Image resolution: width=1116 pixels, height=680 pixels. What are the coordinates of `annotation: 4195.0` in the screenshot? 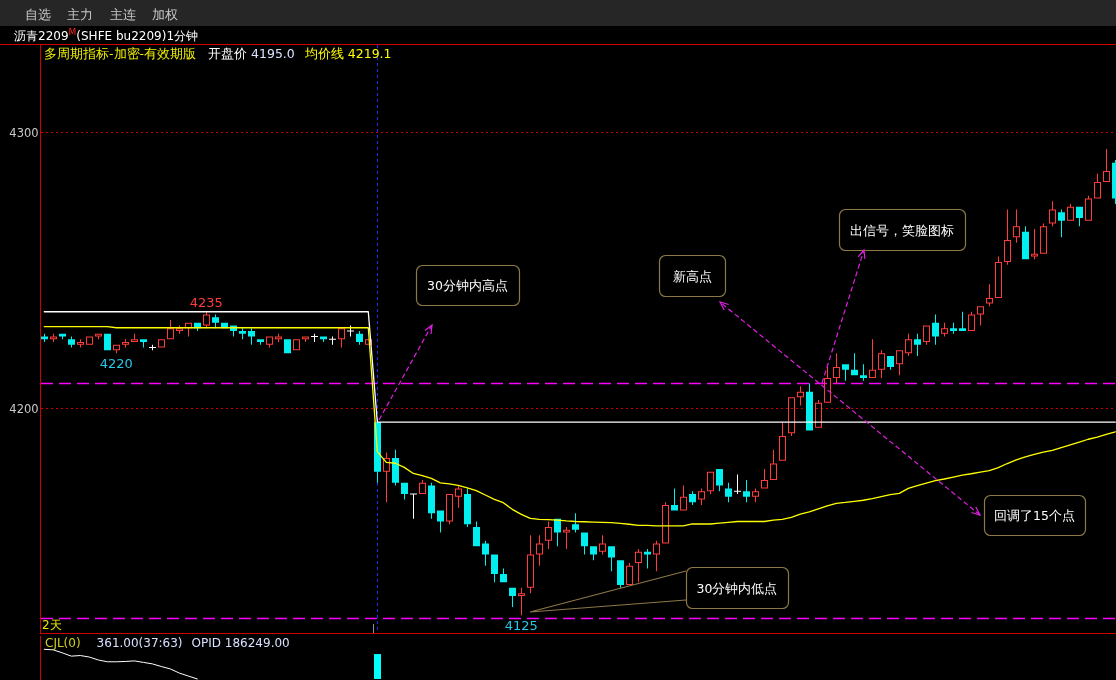 It's located at (273, 53).